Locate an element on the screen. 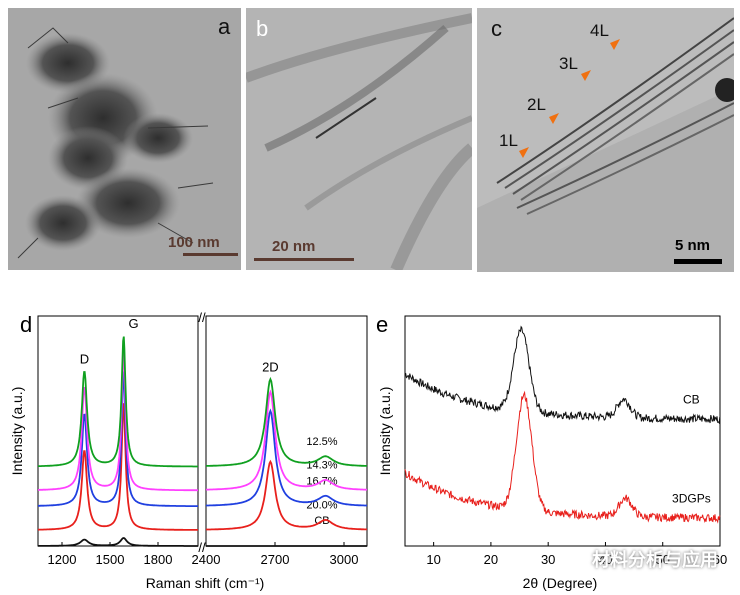 The image size is (740, 595). panel-c-micrograph is located at coordinates (605, 144).